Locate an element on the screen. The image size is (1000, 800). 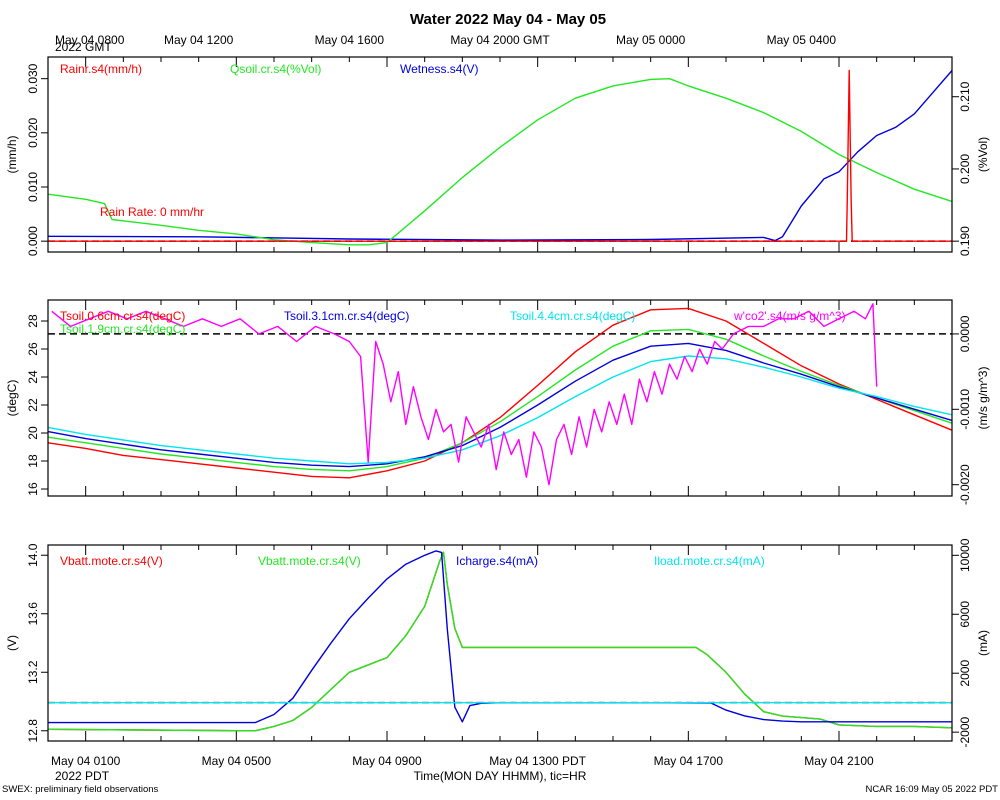
right-y-tick-label: -0.0010 is located at coordinates (965, 409).